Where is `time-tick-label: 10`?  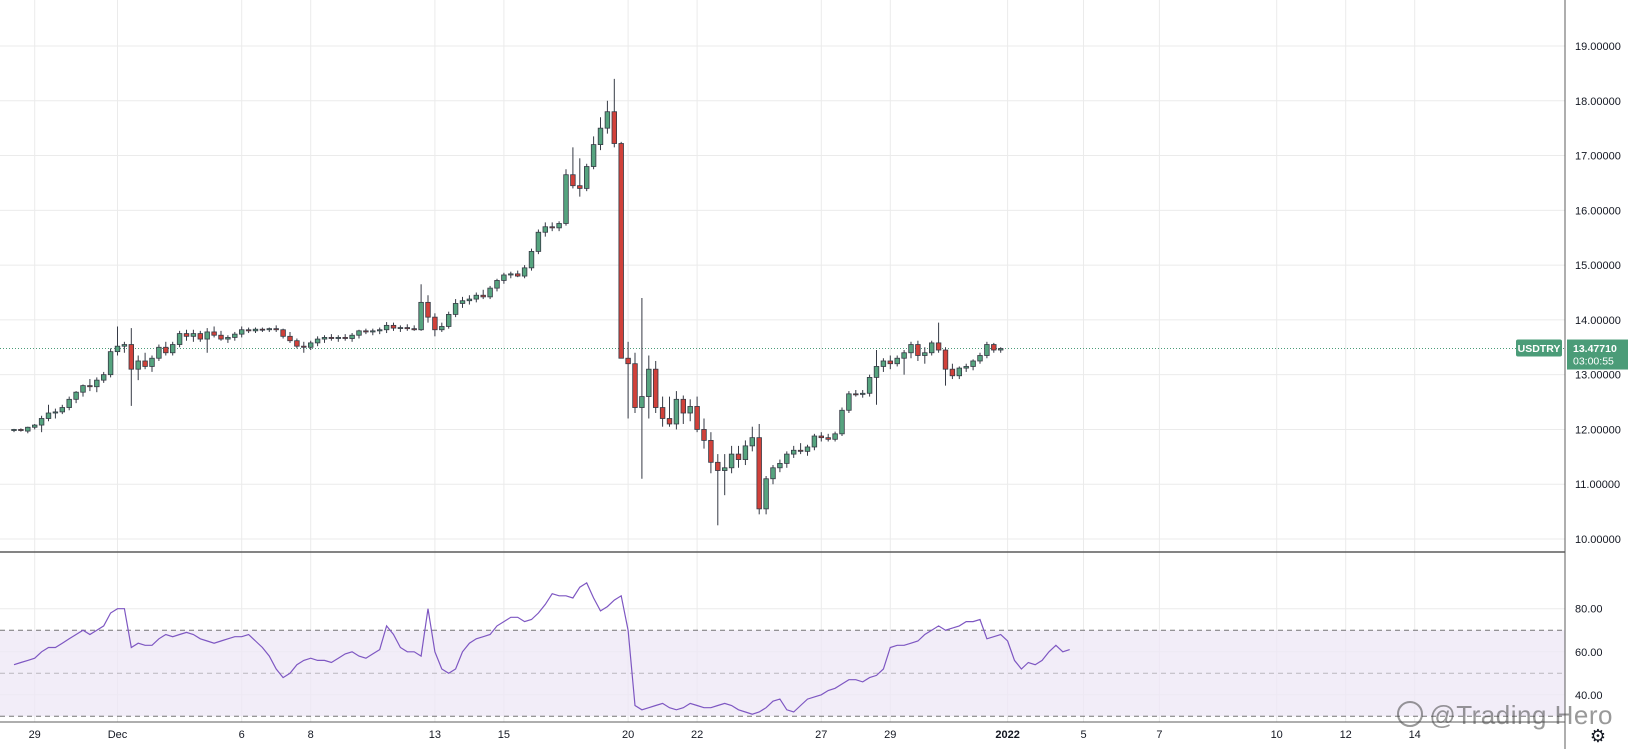
time-tick-label: 10 is located at coordinates (1277, 735).